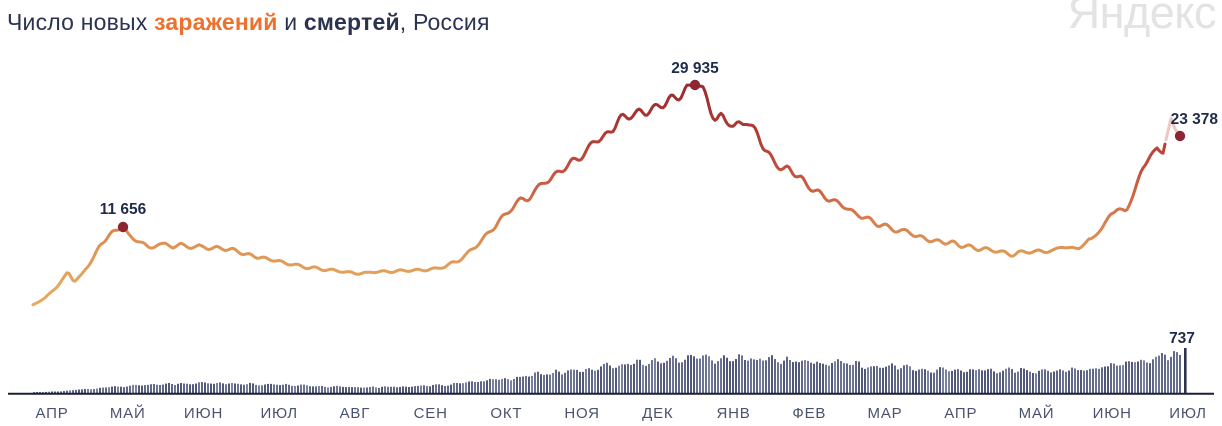  I want to click on title-conjunction: и, so click(290, 22).